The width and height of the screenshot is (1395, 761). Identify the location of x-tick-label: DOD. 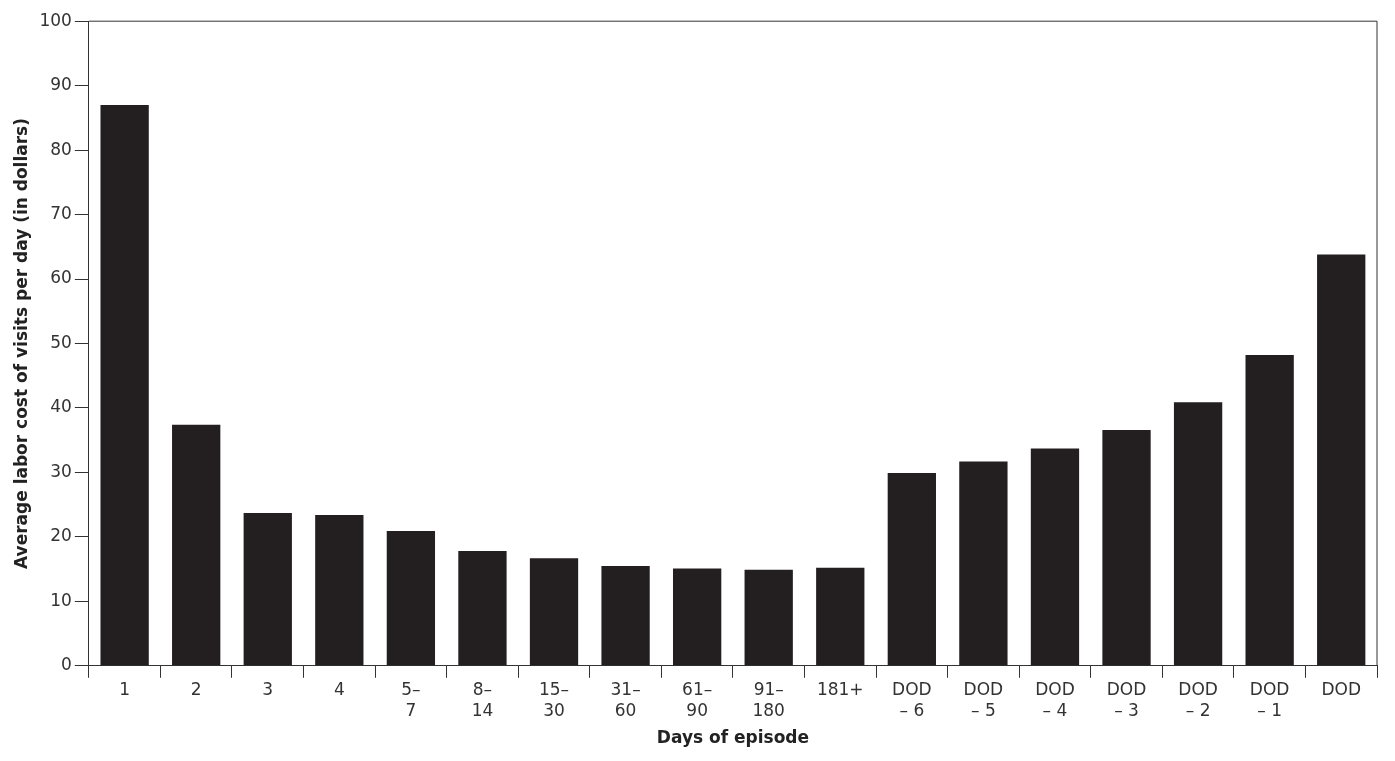
(1341, 689).